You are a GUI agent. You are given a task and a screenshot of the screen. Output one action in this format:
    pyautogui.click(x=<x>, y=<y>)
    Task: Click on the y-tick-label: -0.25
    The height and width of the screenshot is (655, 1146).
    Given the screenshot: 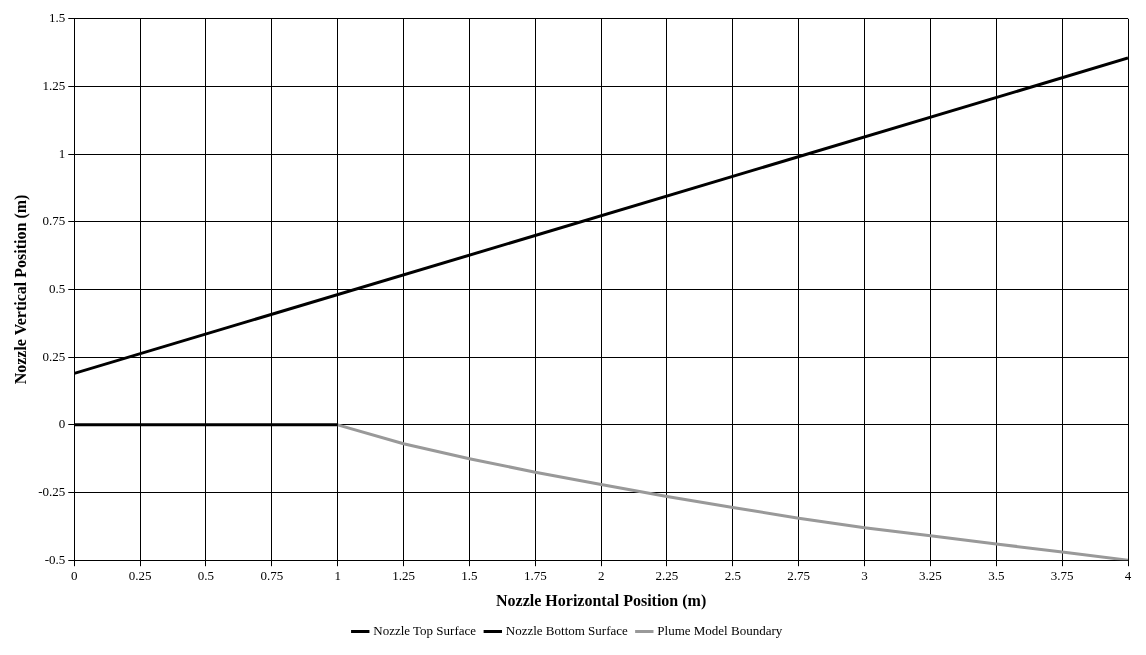 What is the action you would take?
    pyautogui.click(x=52, y=491)
    